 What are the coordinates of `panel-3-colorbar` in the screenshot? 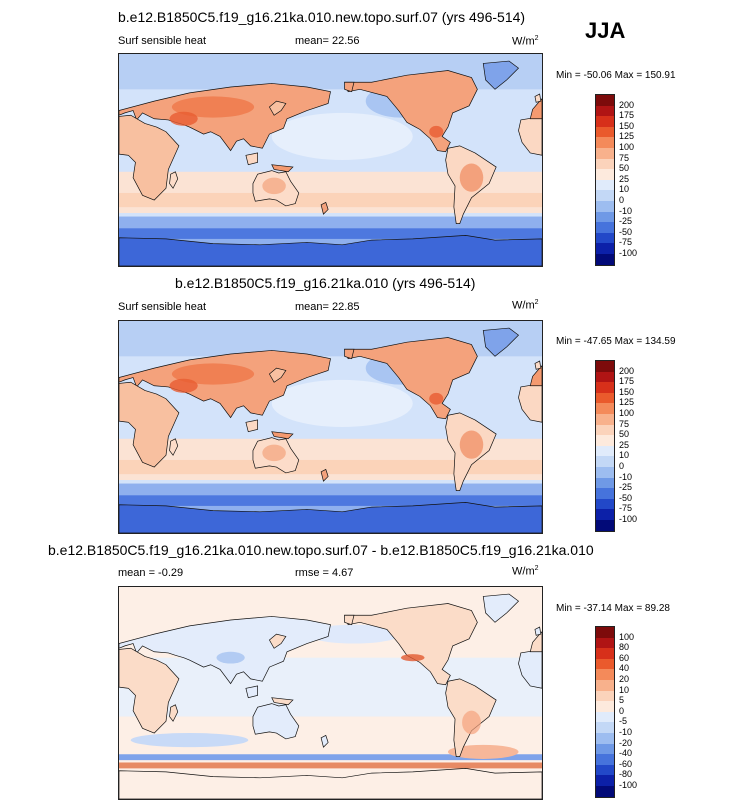 It's located at (605, 712).